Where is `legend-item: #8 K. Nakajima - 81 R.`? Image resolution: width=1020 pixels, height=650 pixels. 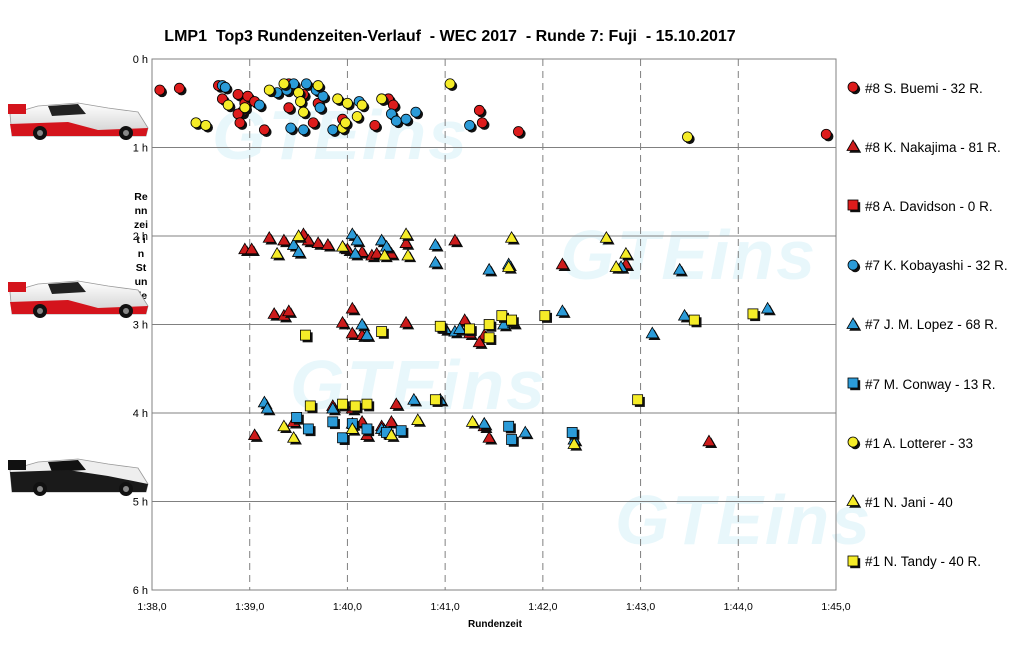
legend-item: #8 K. Nakajima - 81 R. is located at coordinates (923, 147).